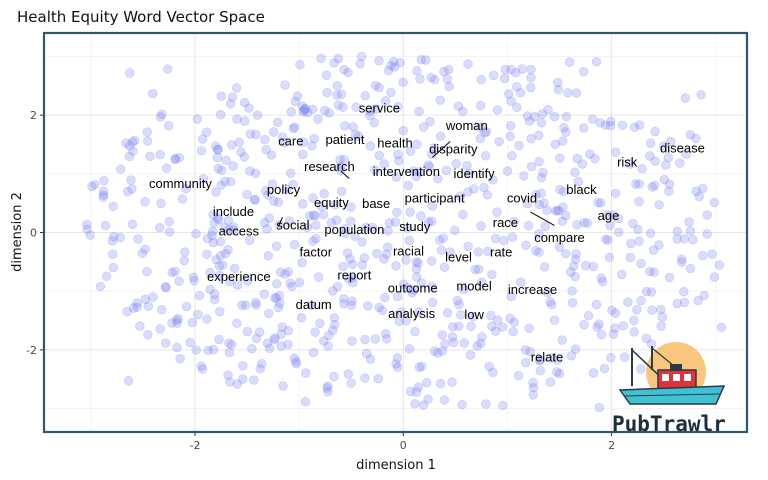 Image resolution: width=768 pixels, height=480 pixels. Describe the element at coordinates (290, 140) in the screenshot. I see `word-label-care: care` at that location.